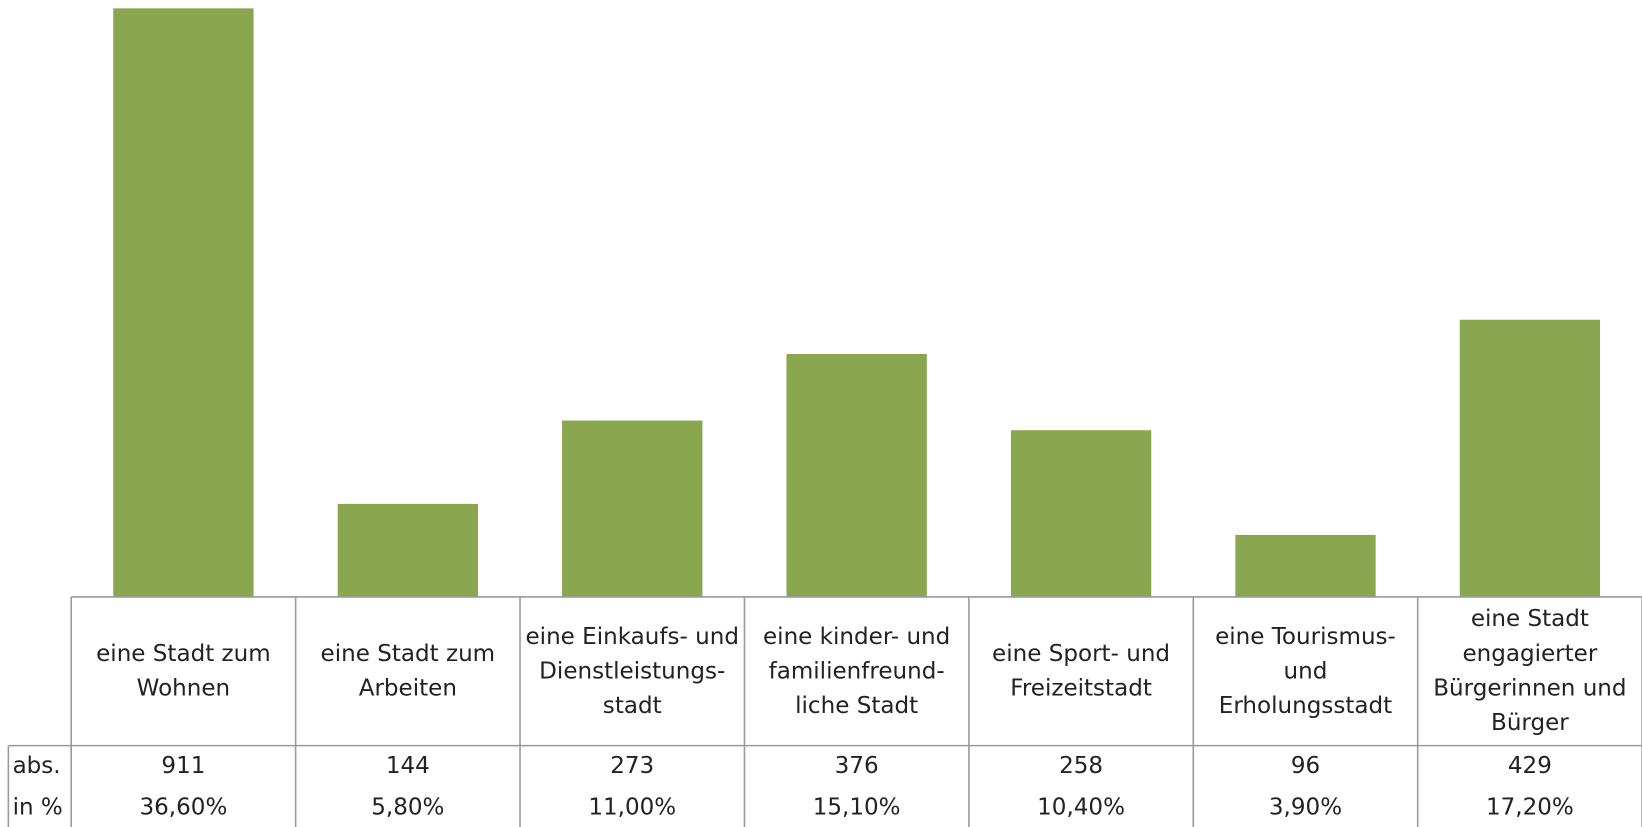 This screenshot has height=827, width=1642. I want to click on abs-value: 273, so click(632, 765).